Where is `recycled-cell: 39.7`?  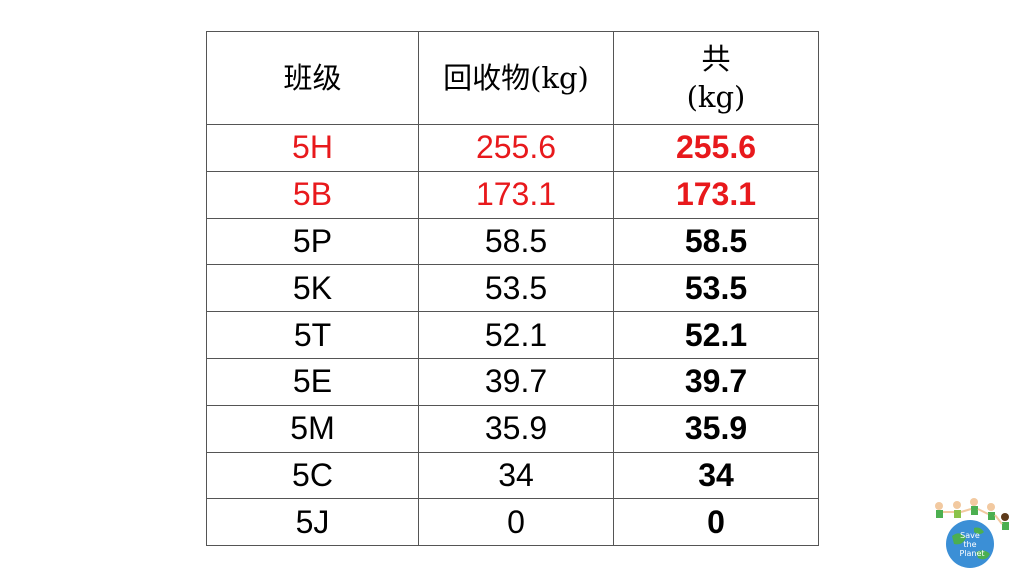
recycled-cell: 39.7 is located at coordinates (516, 381).